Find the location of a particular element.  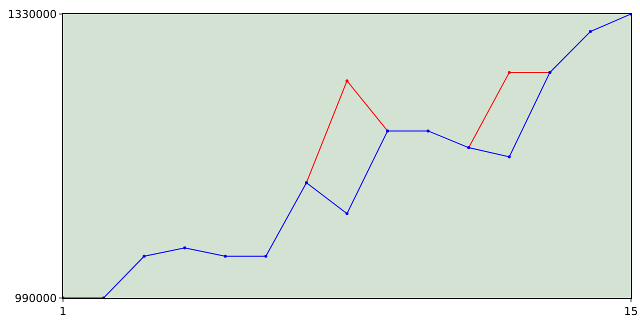

x-tick-label: 1 is located at coordinates (63, 311).